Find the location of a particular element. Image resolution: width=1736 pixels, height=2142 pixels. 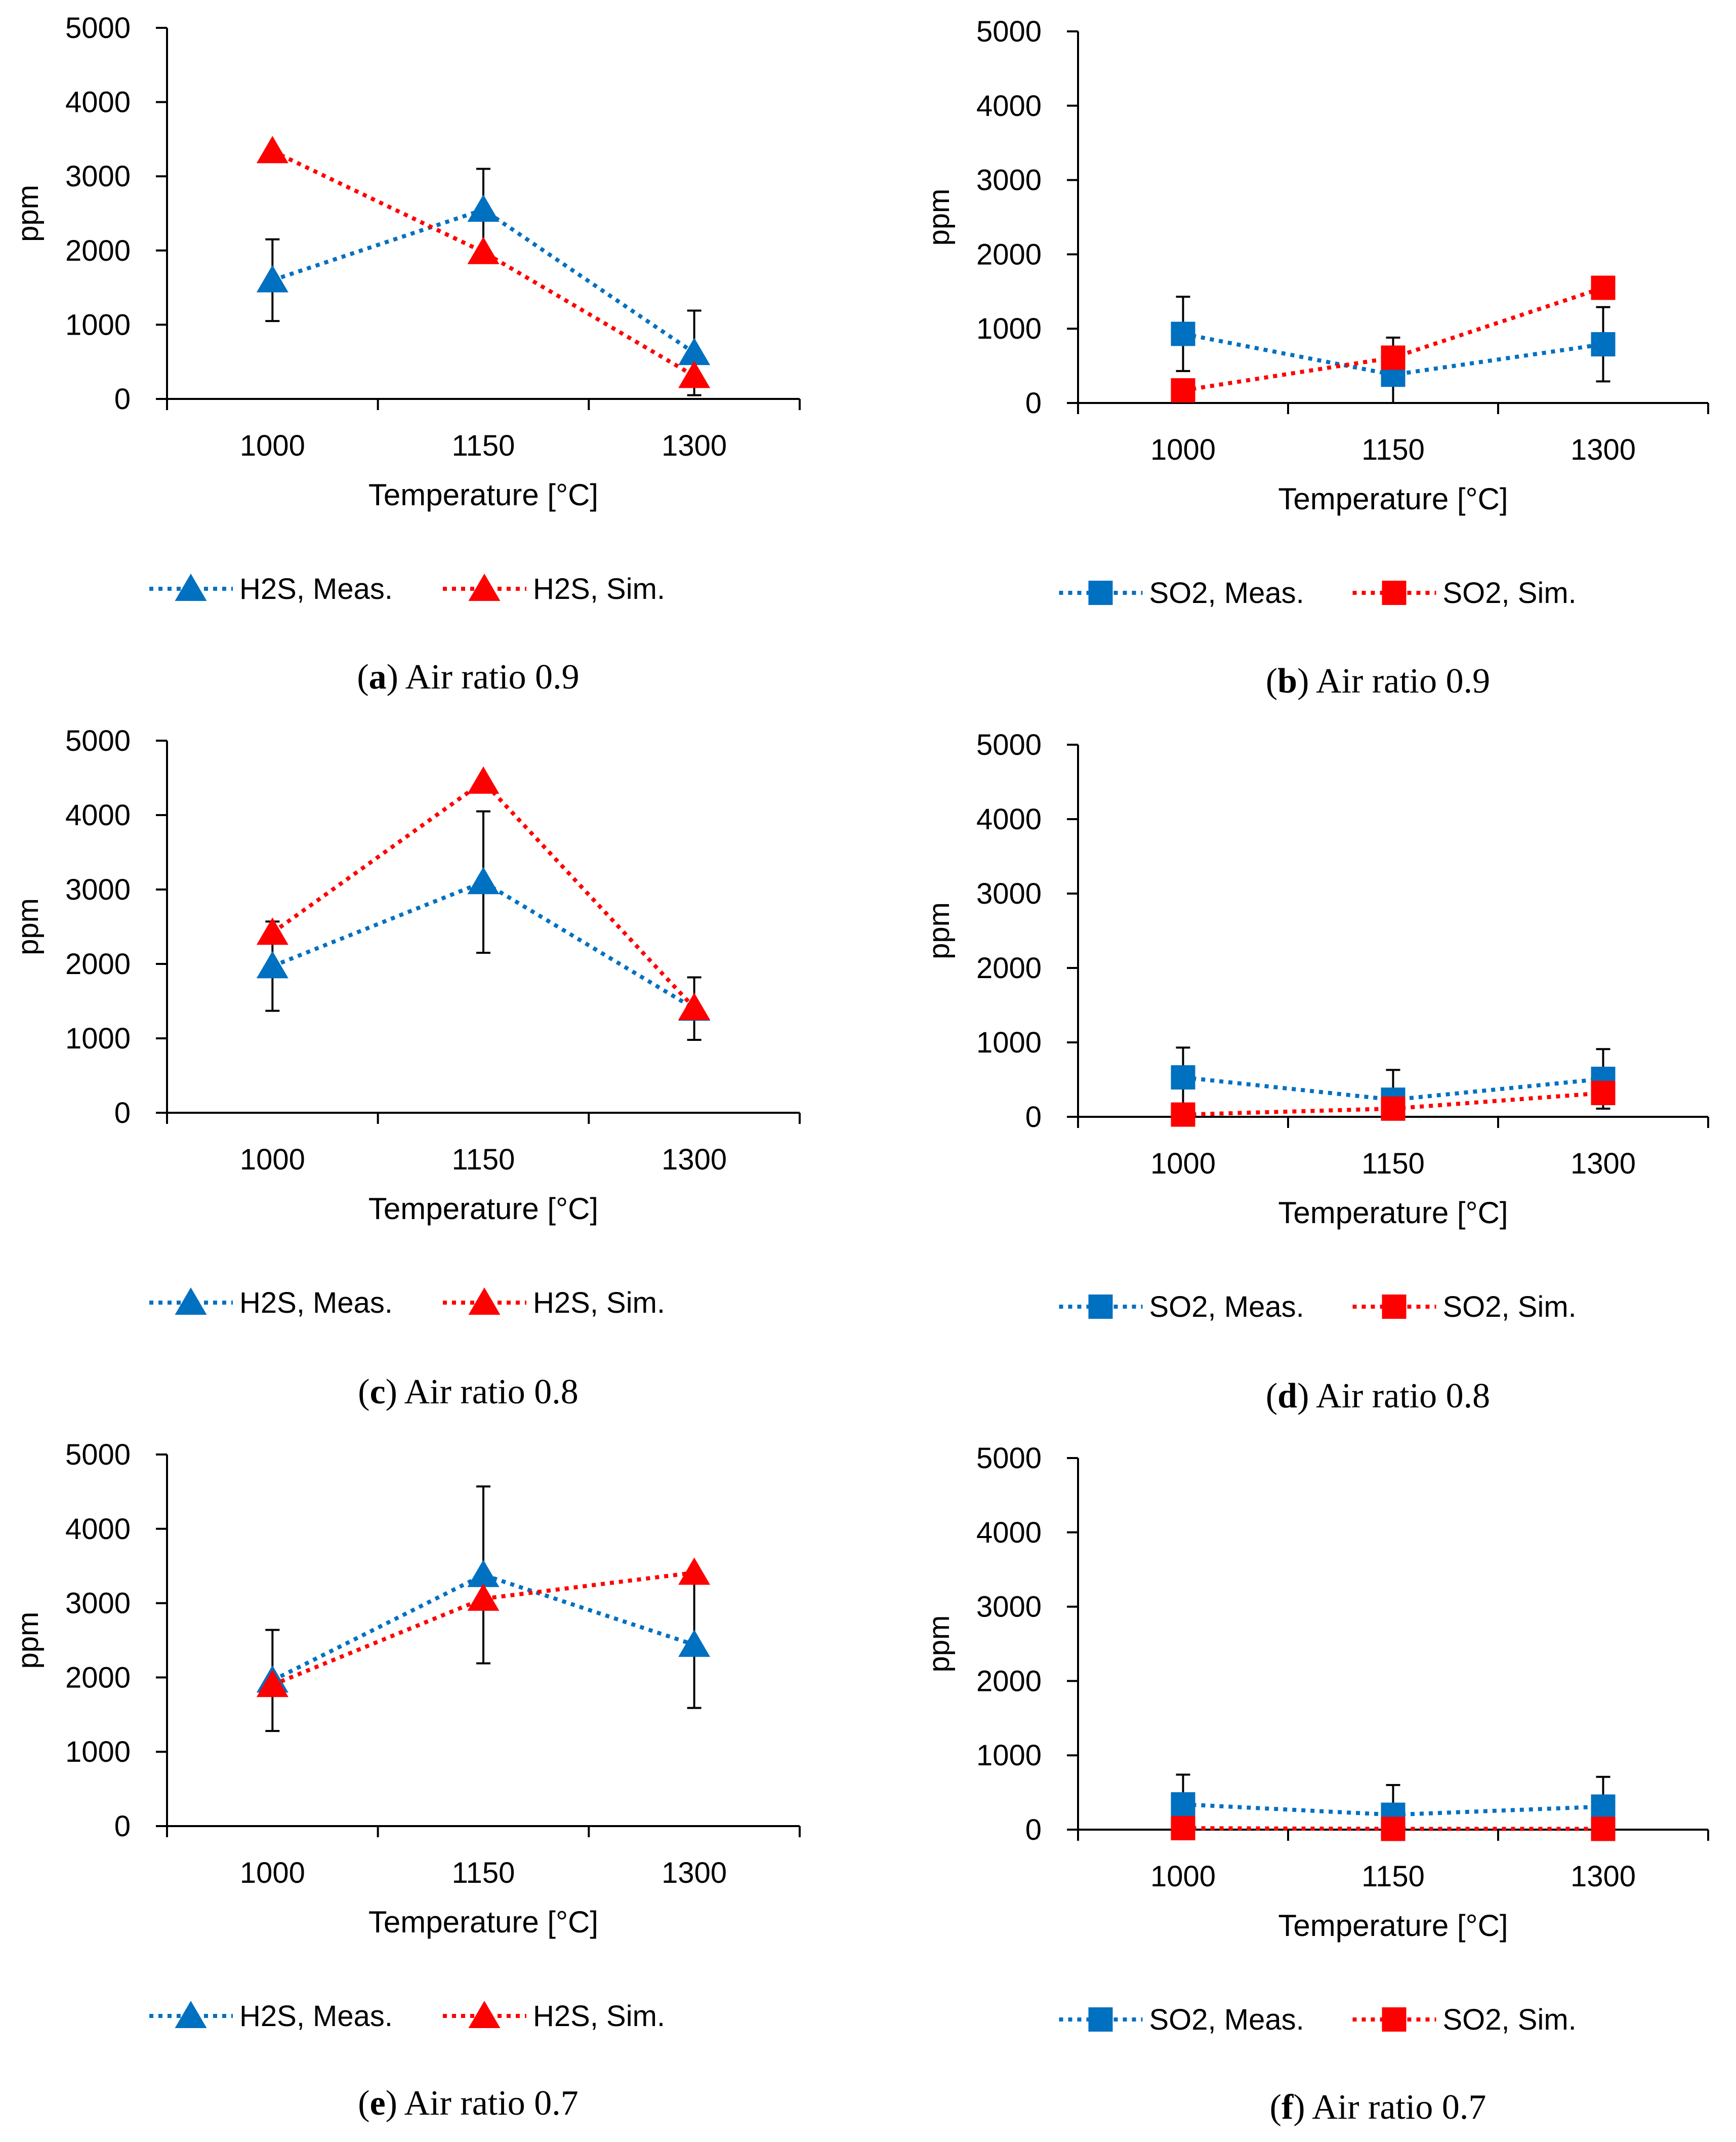

caption-letter: a is located at coordinates (378, 677).